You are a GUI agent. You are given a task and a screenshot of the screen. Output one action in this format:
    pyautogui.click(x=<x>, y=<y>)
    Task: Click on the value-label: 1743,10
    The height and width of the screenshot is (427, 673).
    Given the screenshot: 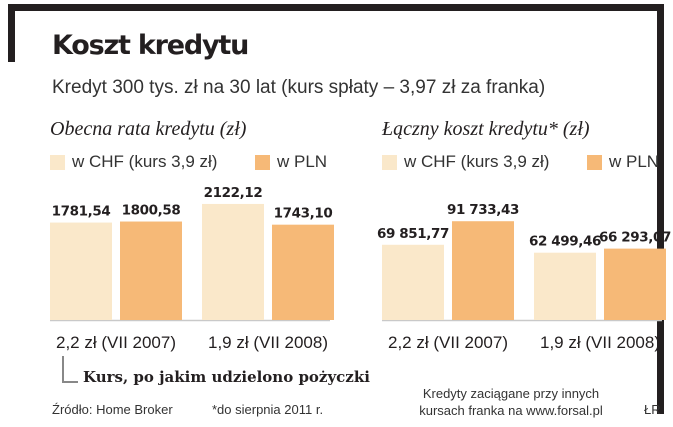 What is the action you would take?
    pyautogui.click(x=303, y=214)
    